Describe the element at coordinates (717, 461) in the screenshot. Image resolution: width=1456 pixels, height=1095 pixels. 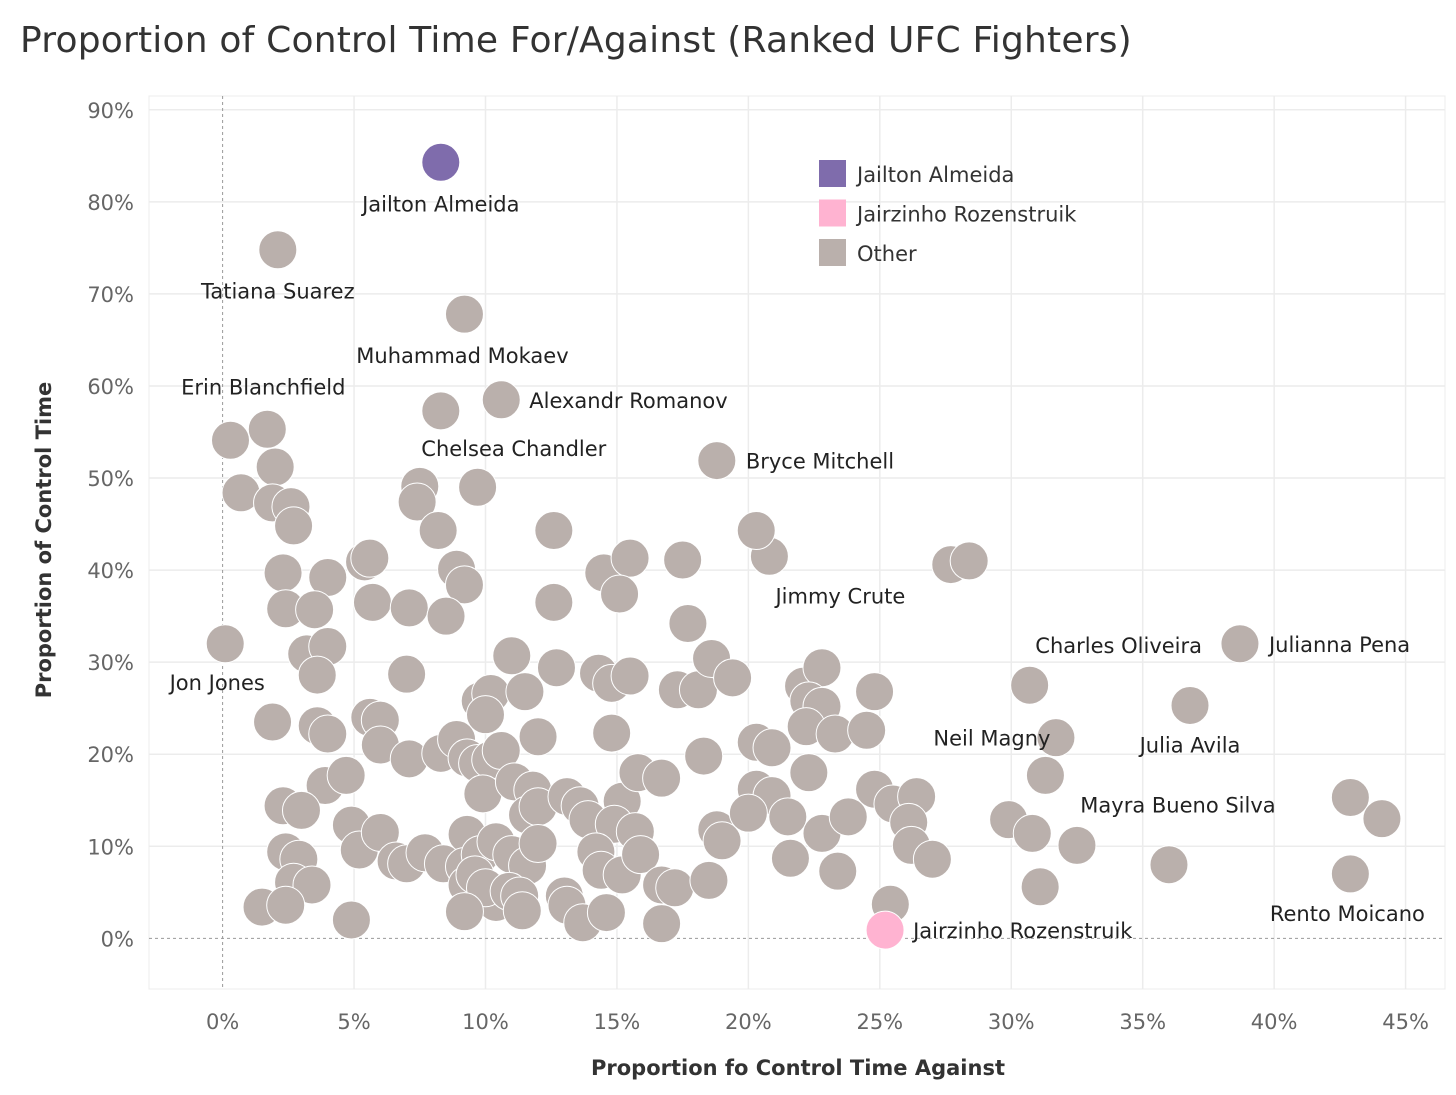
I see `data-point-bryce-mitchell` at that location.